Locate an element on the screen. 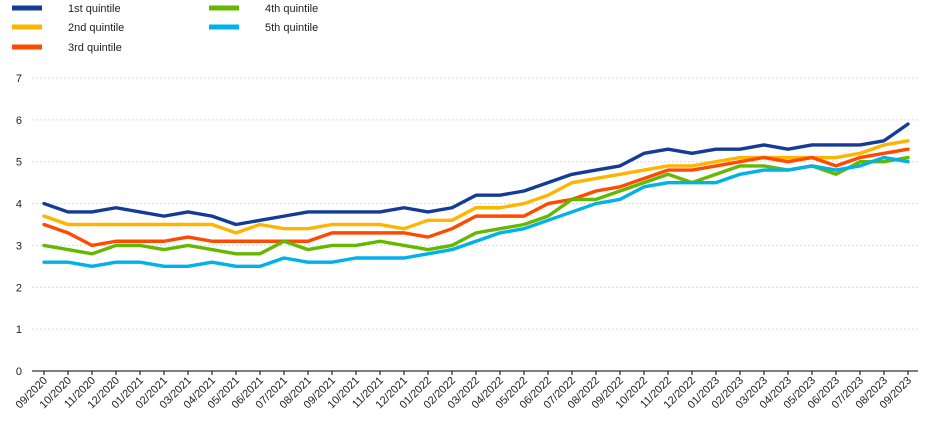  y-tick-label: 4 is located at coordinates (19, 205).